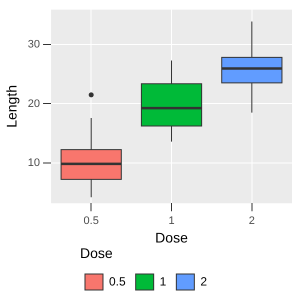  What do you see at coordinates (11, 106) in the screenshot?
I see `y-axis-title: Length` at bounding box center [11, 106].